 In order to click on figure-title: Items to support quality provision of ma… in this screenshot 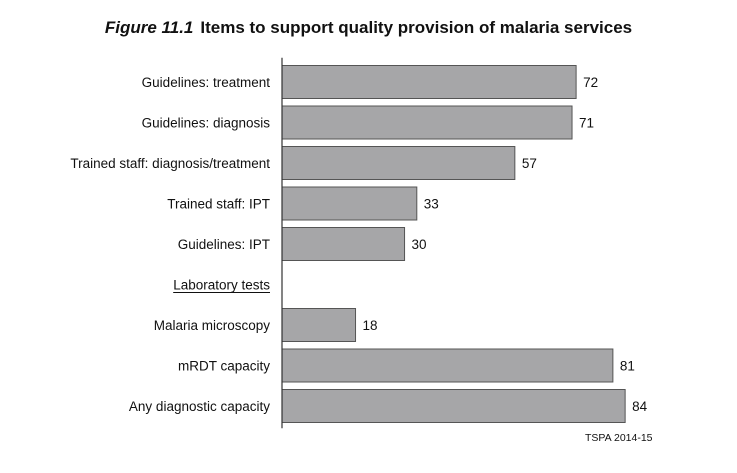, I will do `click(416, 27)`.